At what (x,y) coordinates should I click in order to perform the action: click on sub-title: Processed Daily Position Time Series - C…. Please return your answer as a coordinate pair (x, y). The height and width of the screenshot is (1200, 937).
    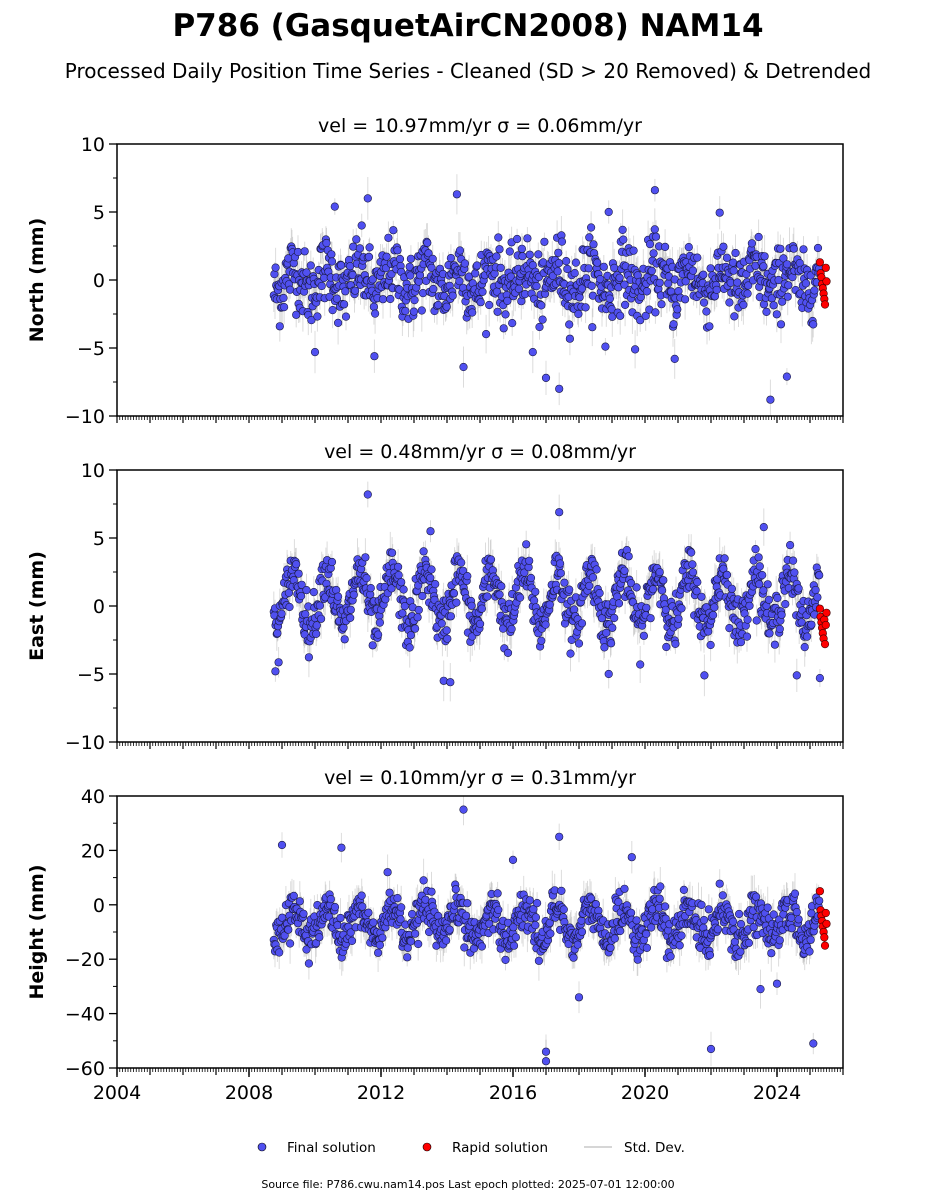
    Looking at the image, I should click on (468, 71).